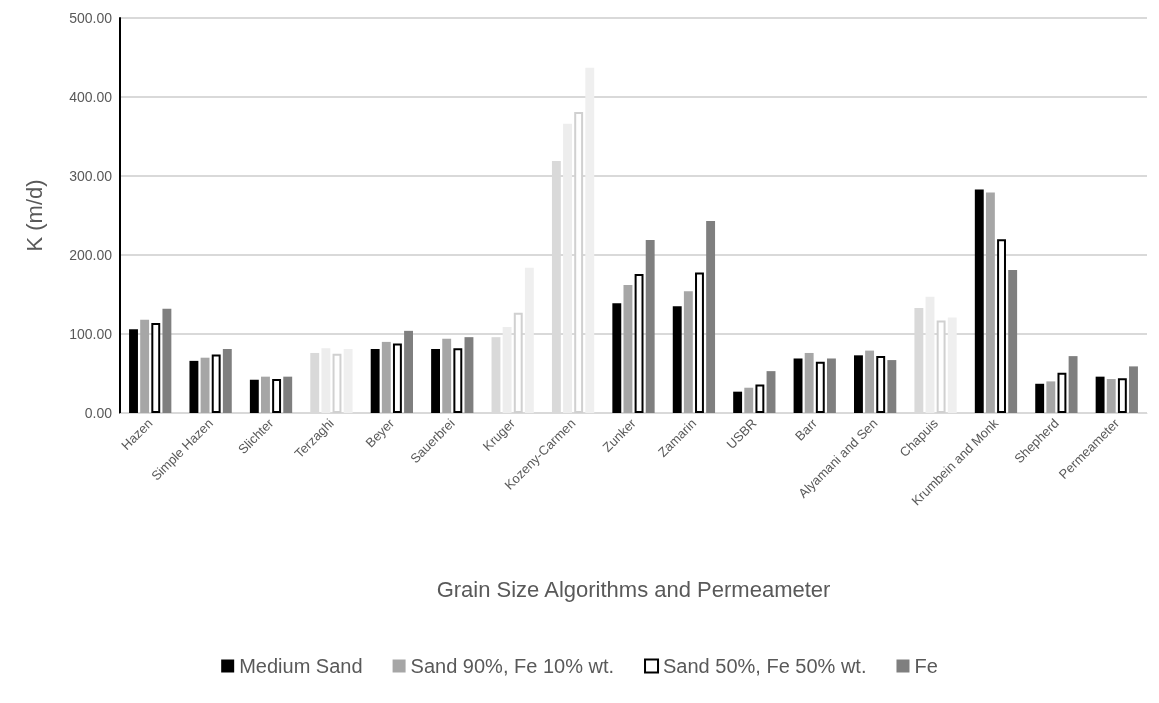 This screenshot has height=703, width=1159. Describe the element at coordinates (91, 334) in the screenshot. I see `y-tick-label: 100.00` at that location.